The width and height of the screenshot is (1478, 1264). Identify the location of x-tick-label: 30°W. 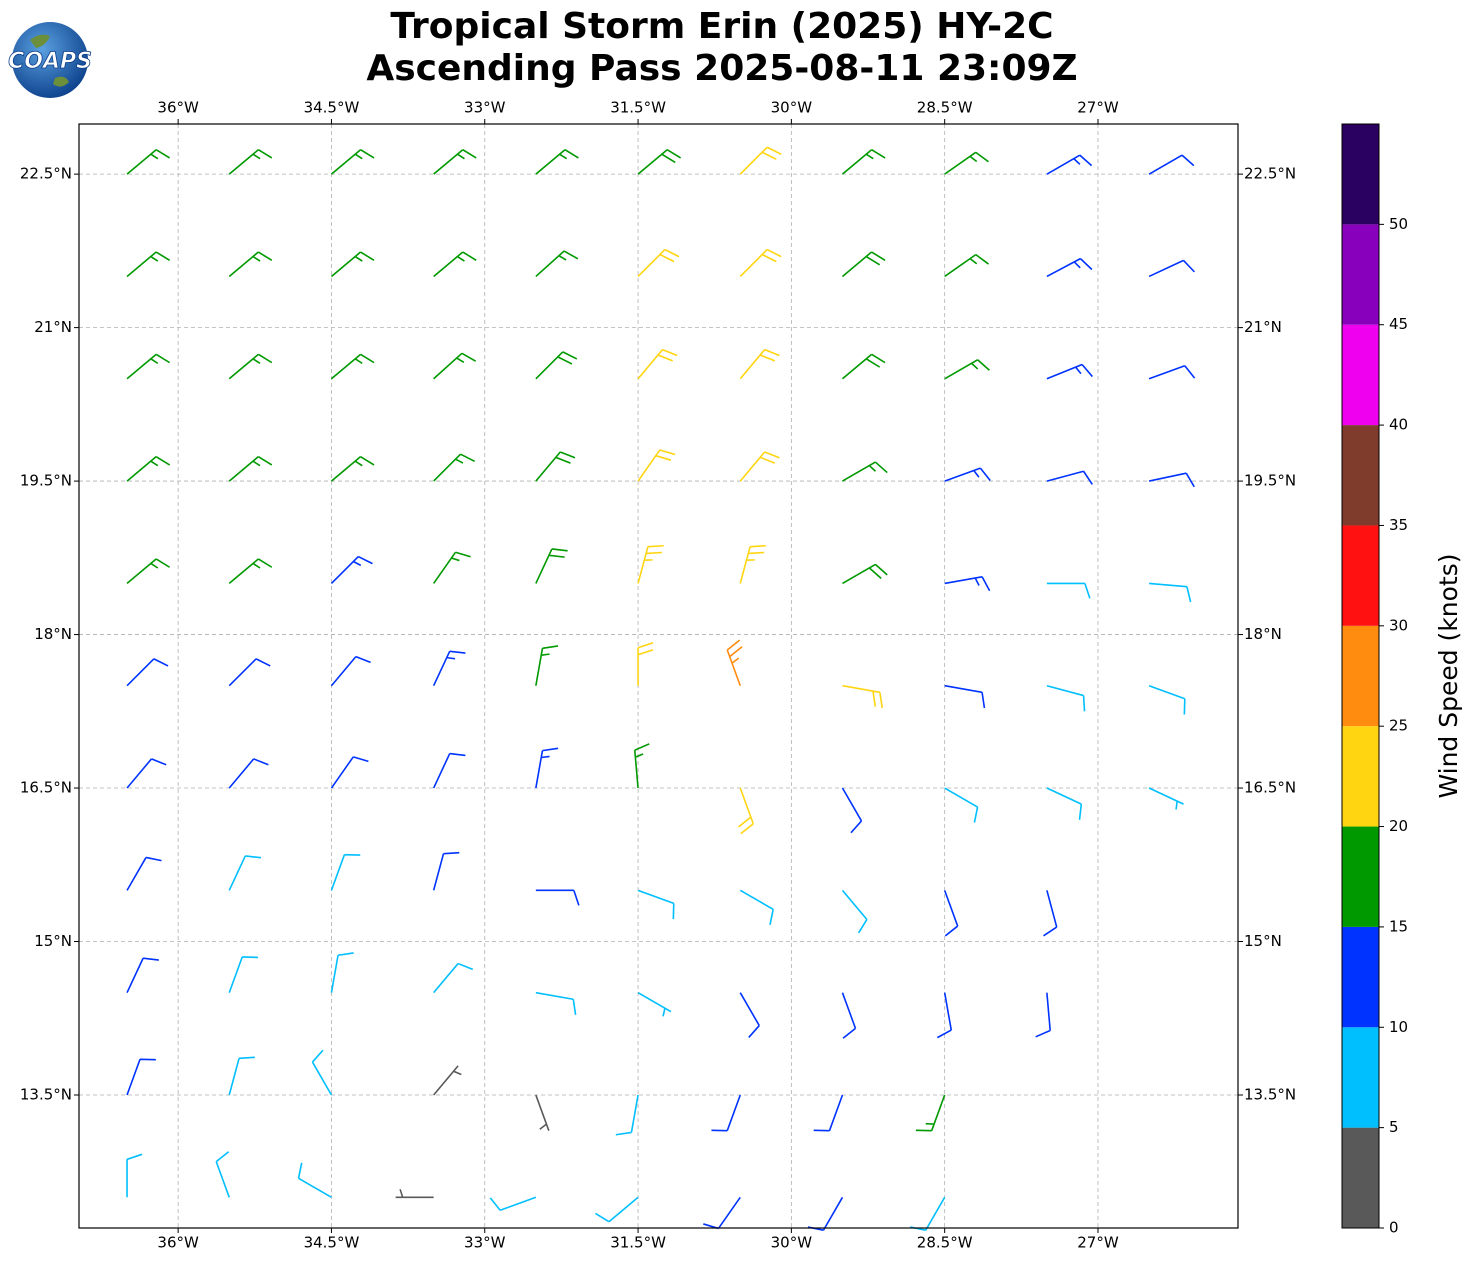
(792, 108).